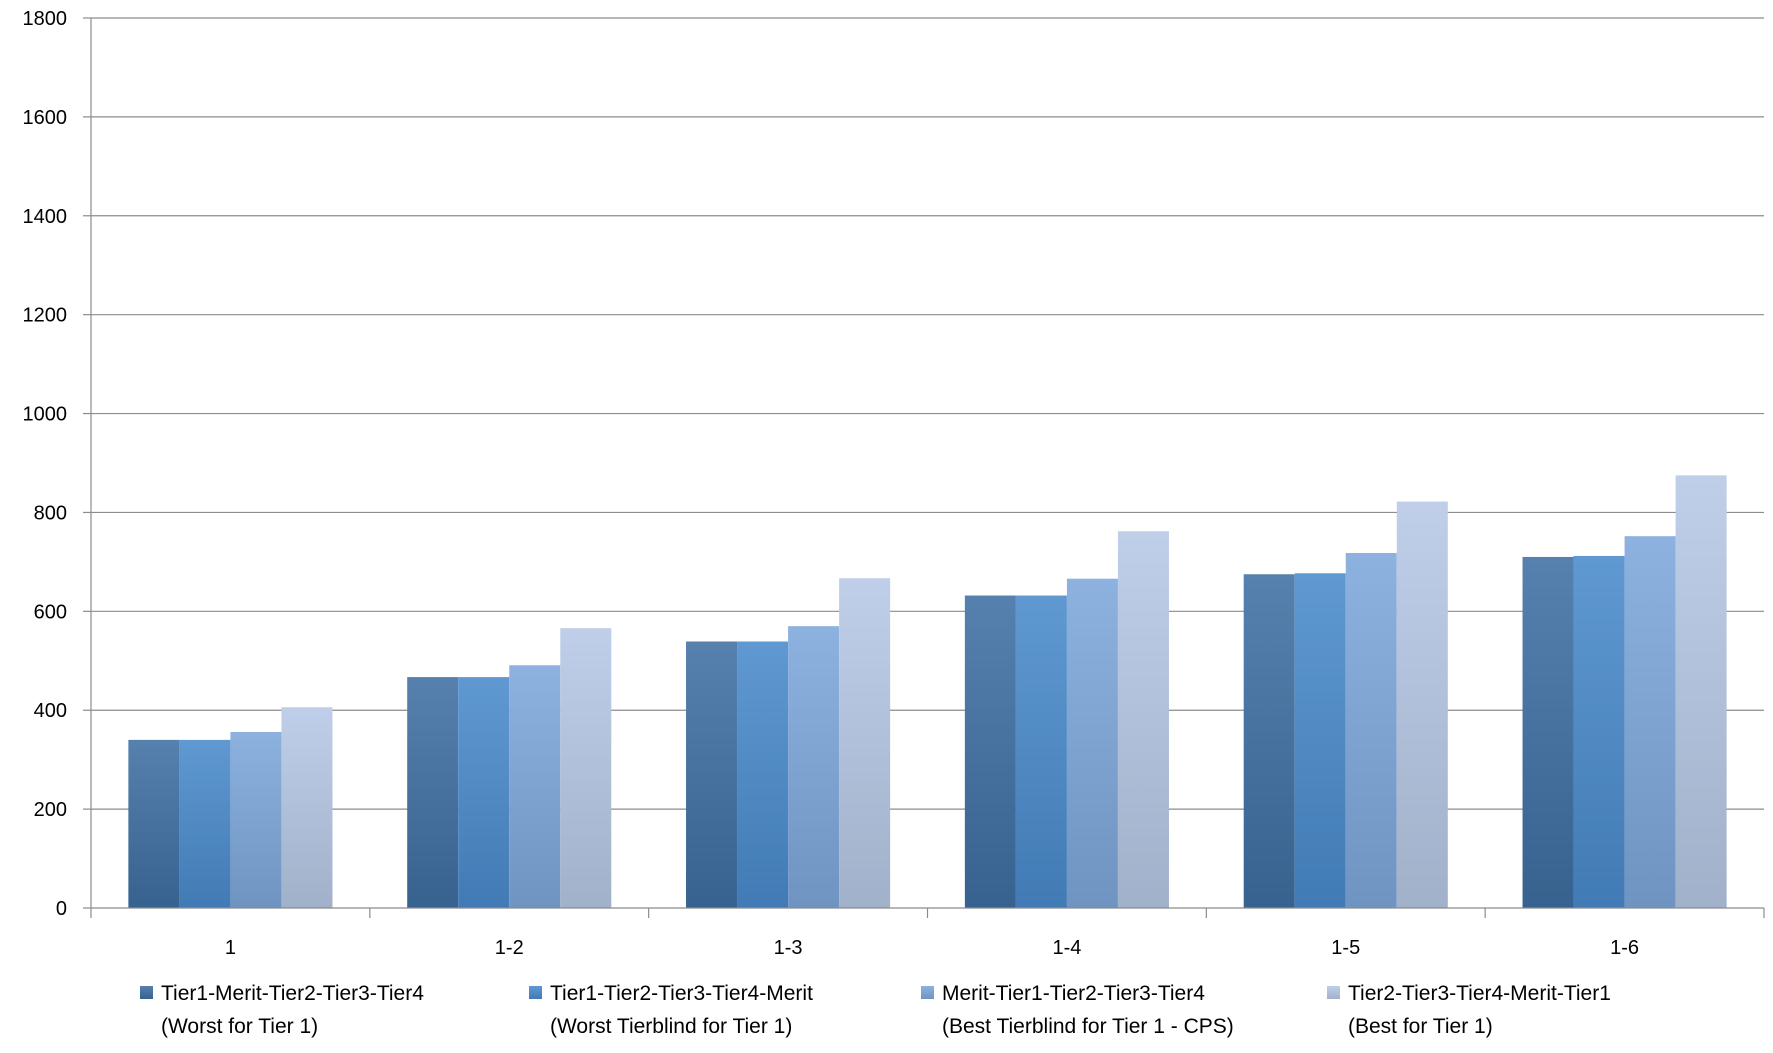 The height and width of the screenshot is (1053, 1773). Describe the element at coordinates (292, 993) in the screenshot. I see `legend-label: Tier1-Merit-Tier2-Tier3-Tier4` at that location.